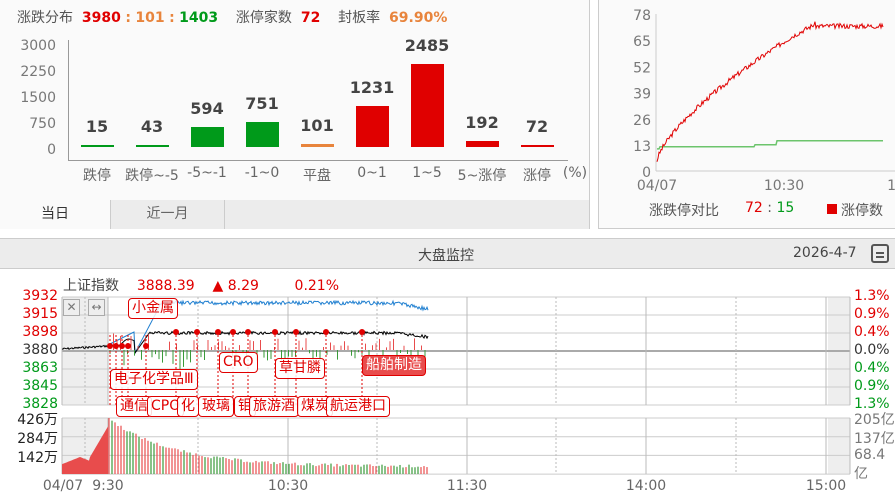  I want to click on monitor-title: 大盘监控, so click(446, 256).